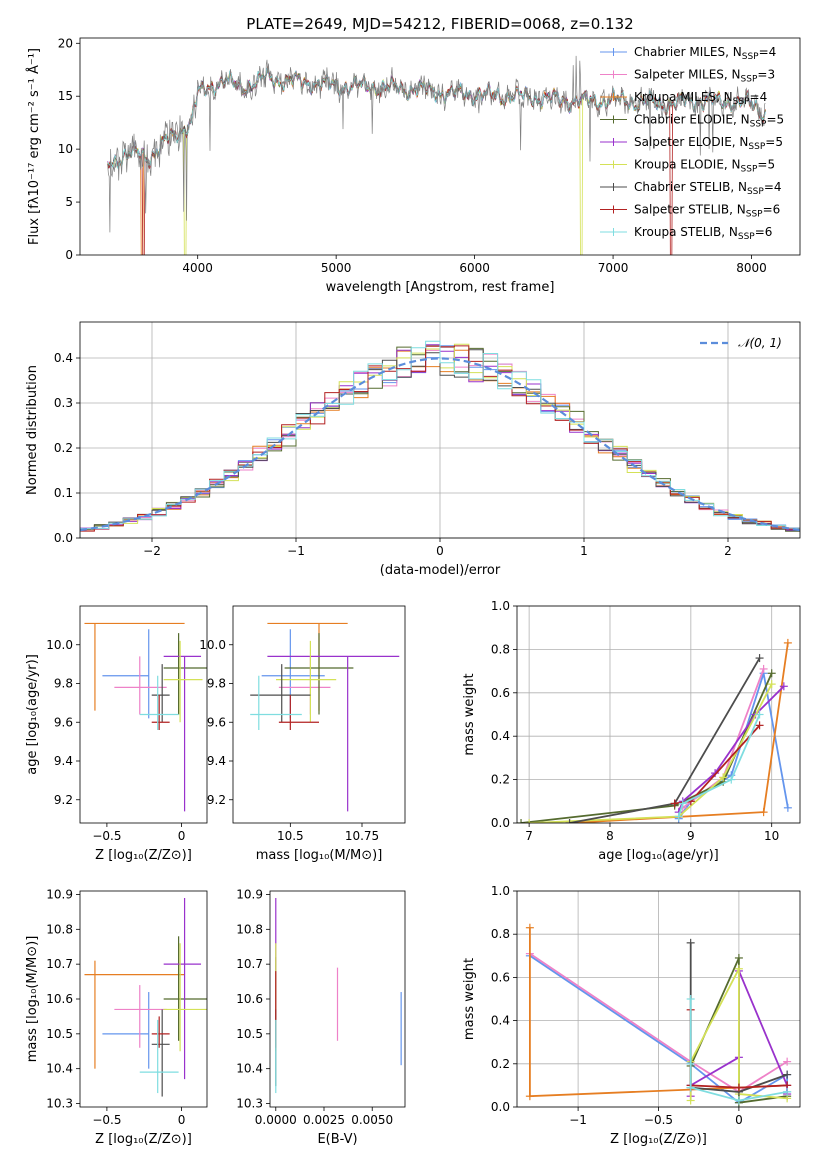 The width and height of the screenshot is (819, 1170). I want to click on legend-label: Kroupa MILES, NSSP=4, so click(700, 98).